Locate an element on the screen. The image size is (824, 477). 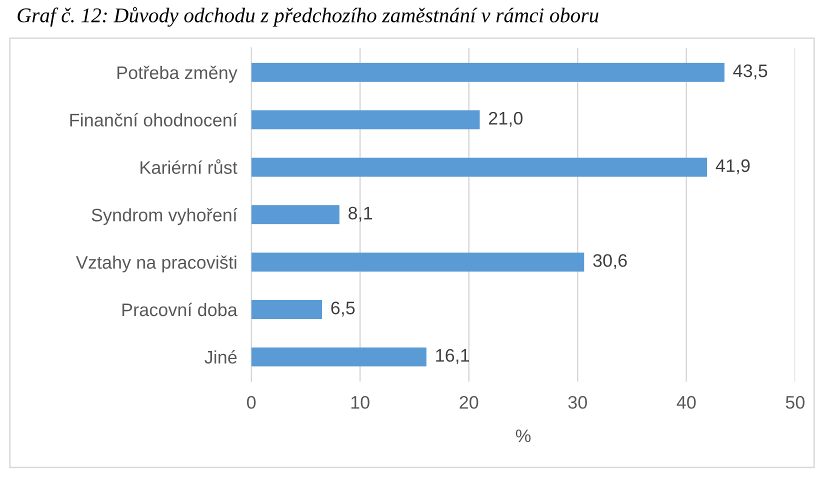
x-axis-title: % is located at coordinates (523, 436).